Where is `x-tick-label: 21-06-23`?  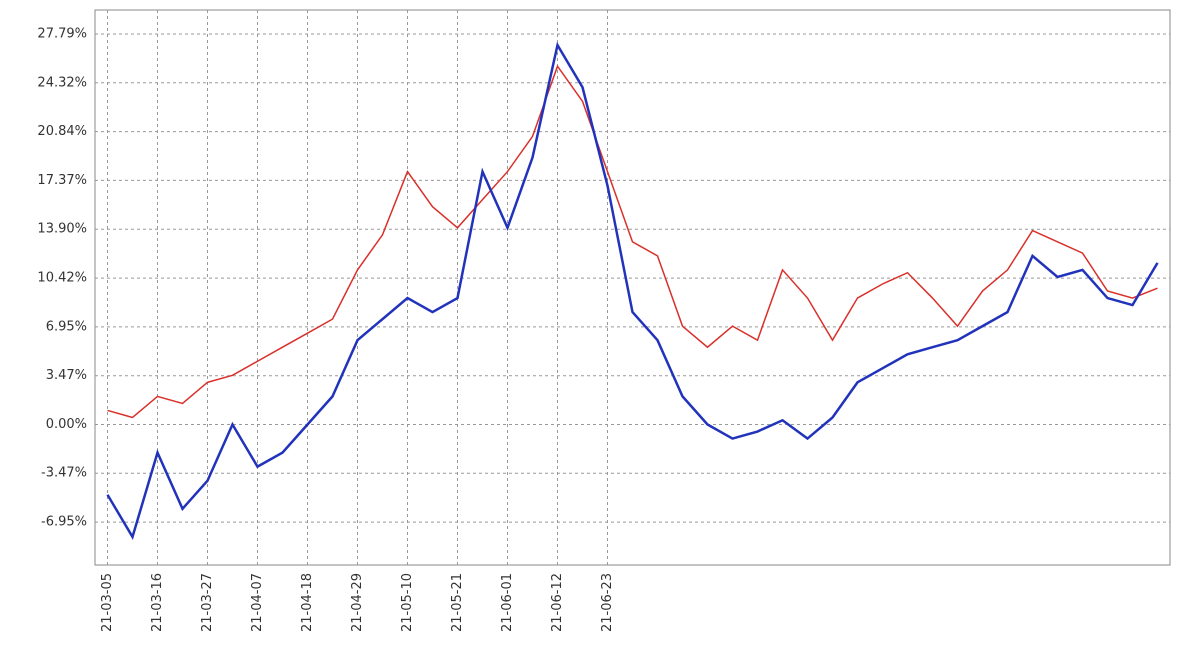 x-tick-label: 21-06-23 is located at coordinates (607, 602).